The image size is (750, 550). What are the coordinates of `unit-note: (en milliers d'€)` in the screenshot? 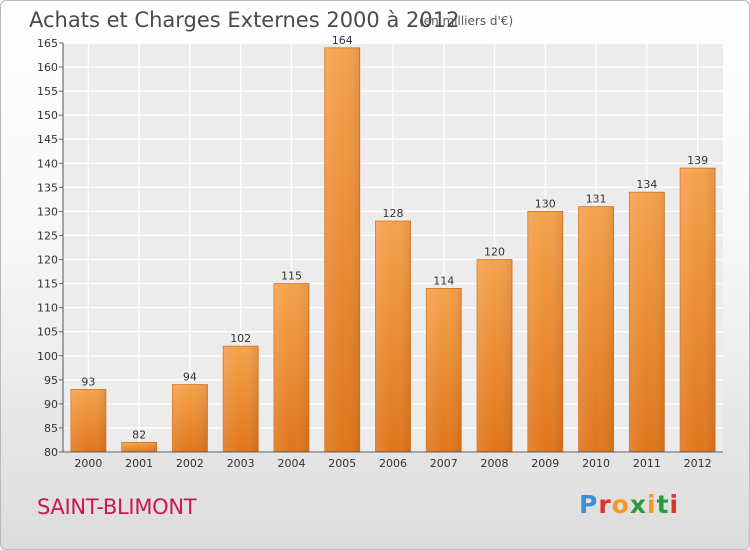 It's located at (466, 21).